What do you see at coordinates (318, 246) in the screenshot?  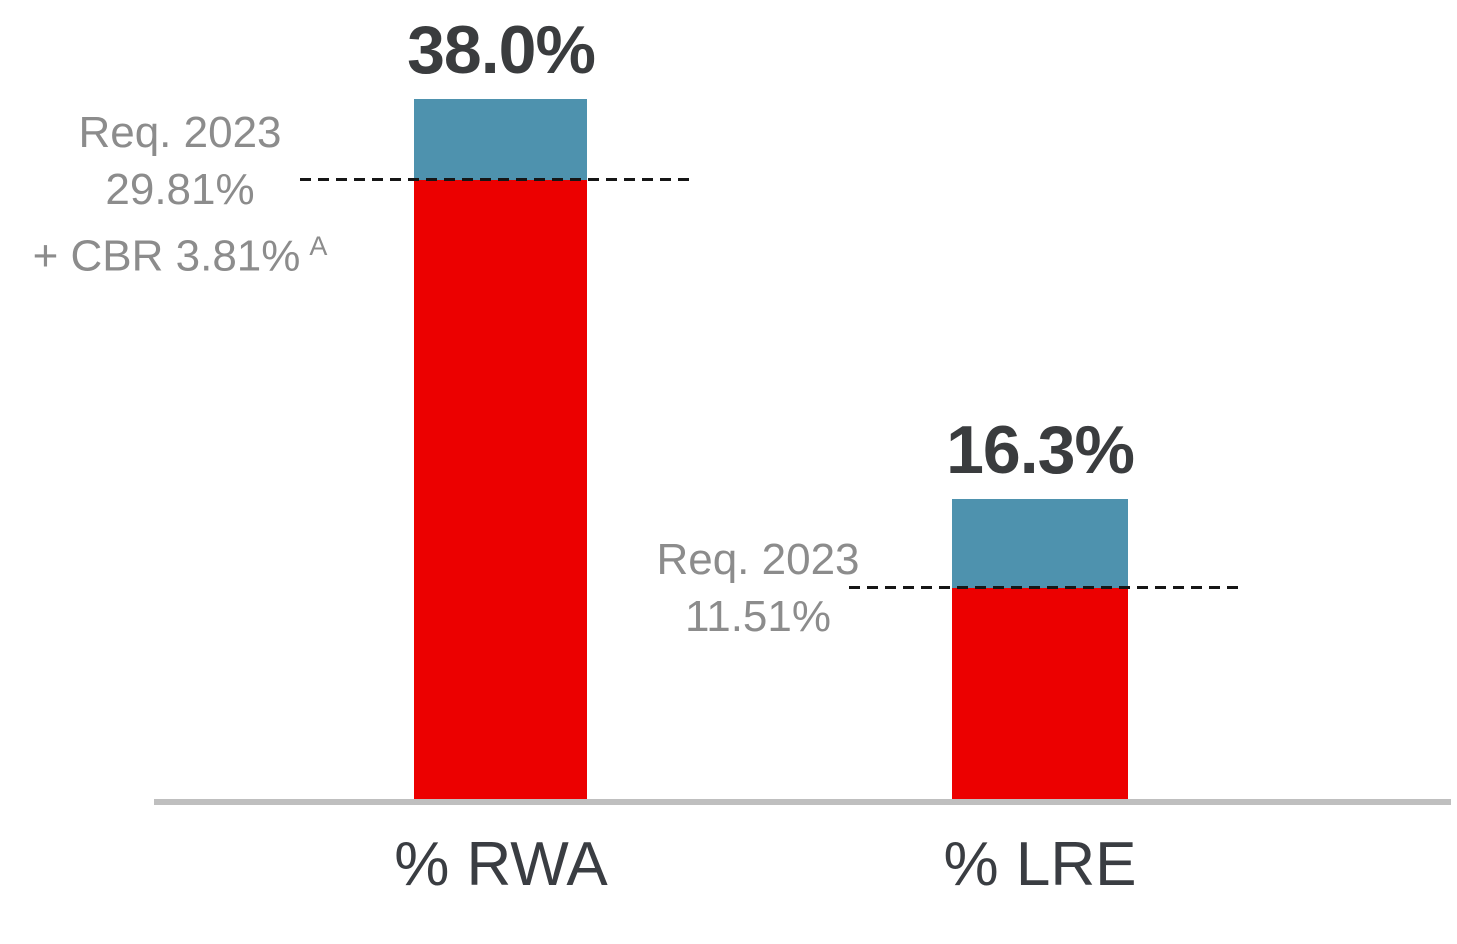 I see `footnote-marker-a: A` at bounding box center [318, 246].